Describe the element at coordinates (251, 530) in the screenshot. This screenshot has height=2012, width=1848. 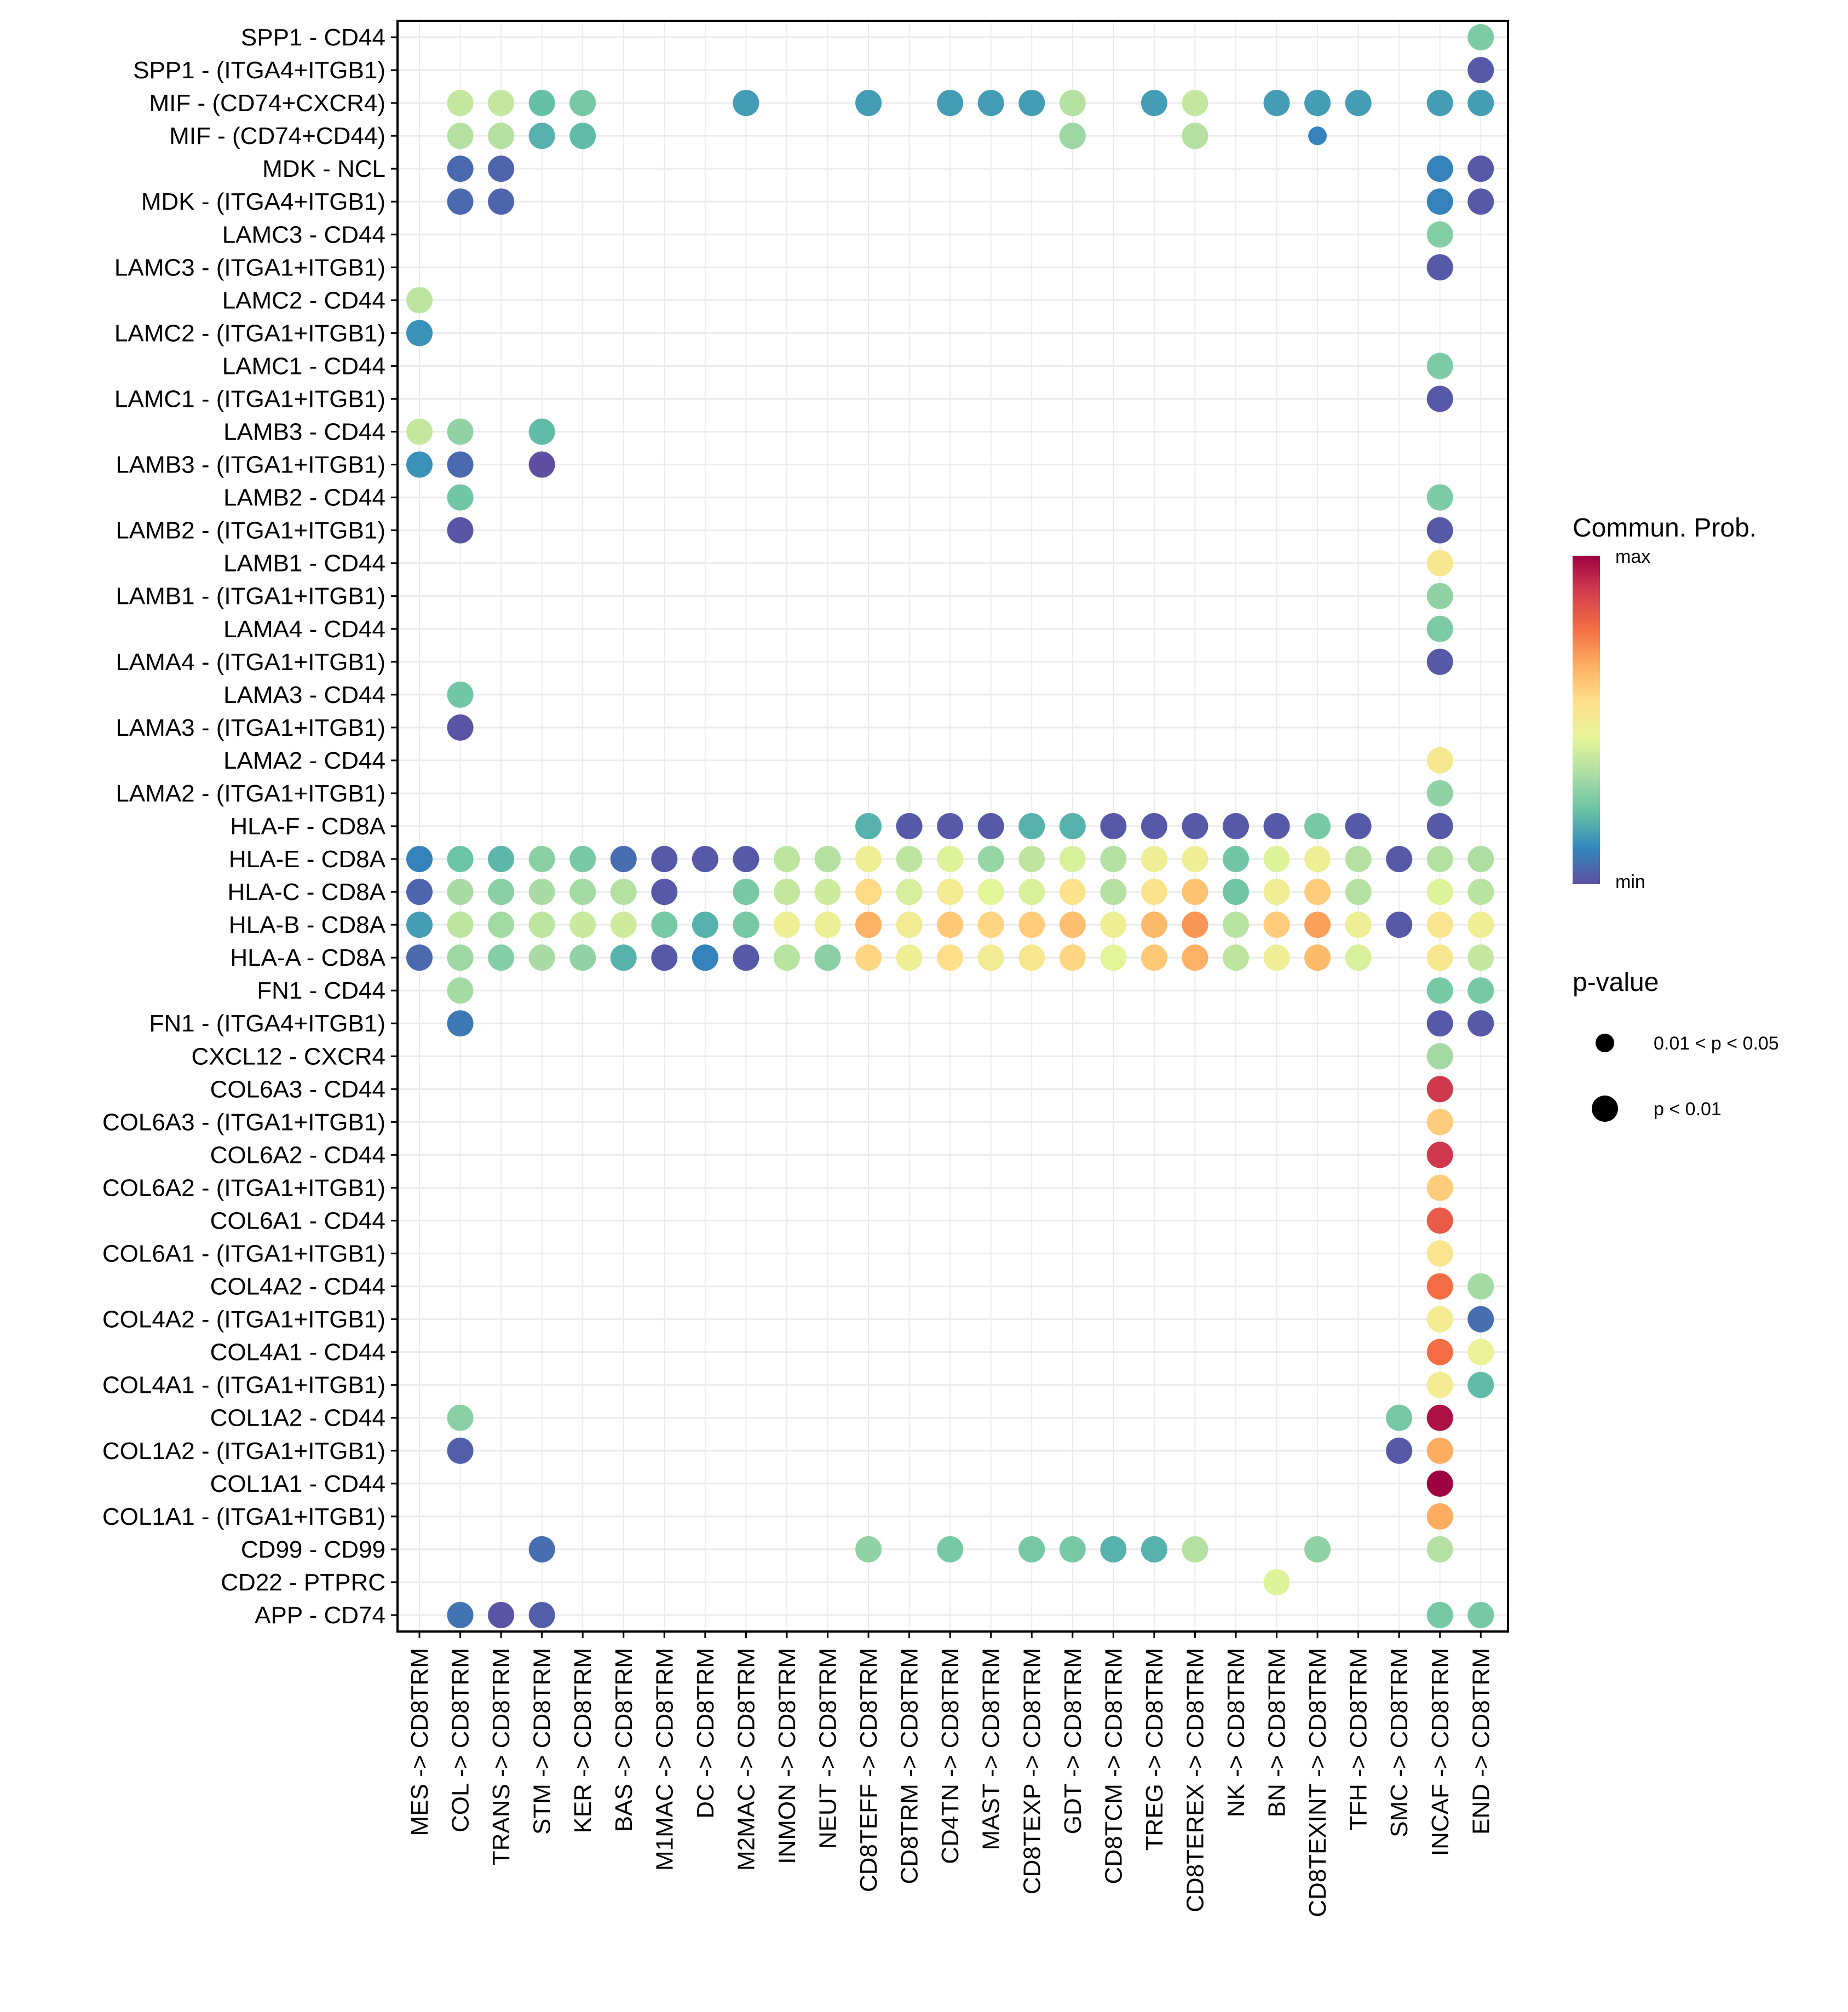
I see `y-tick-label: LAMB2 - (ITGA1+ITGB1)` at that location.